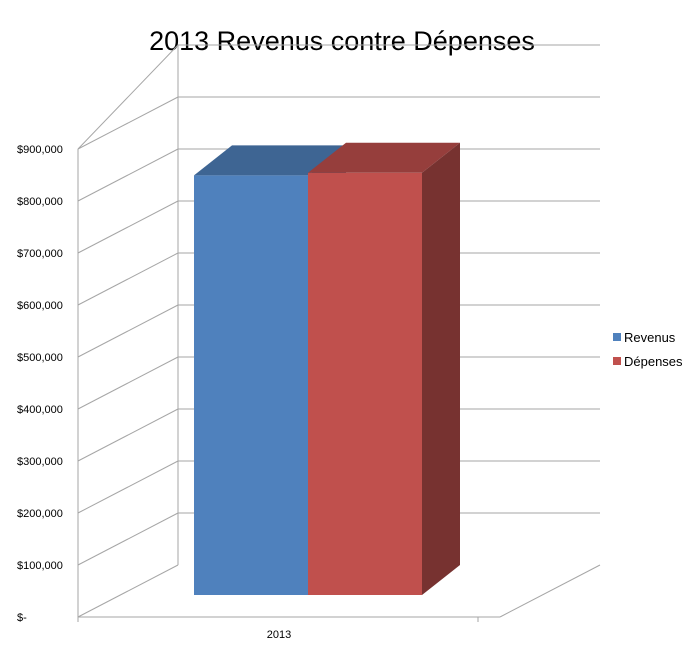 The image size is (700, 650). I want to click on legend: Revenus Dépenses, so click(648, 349).